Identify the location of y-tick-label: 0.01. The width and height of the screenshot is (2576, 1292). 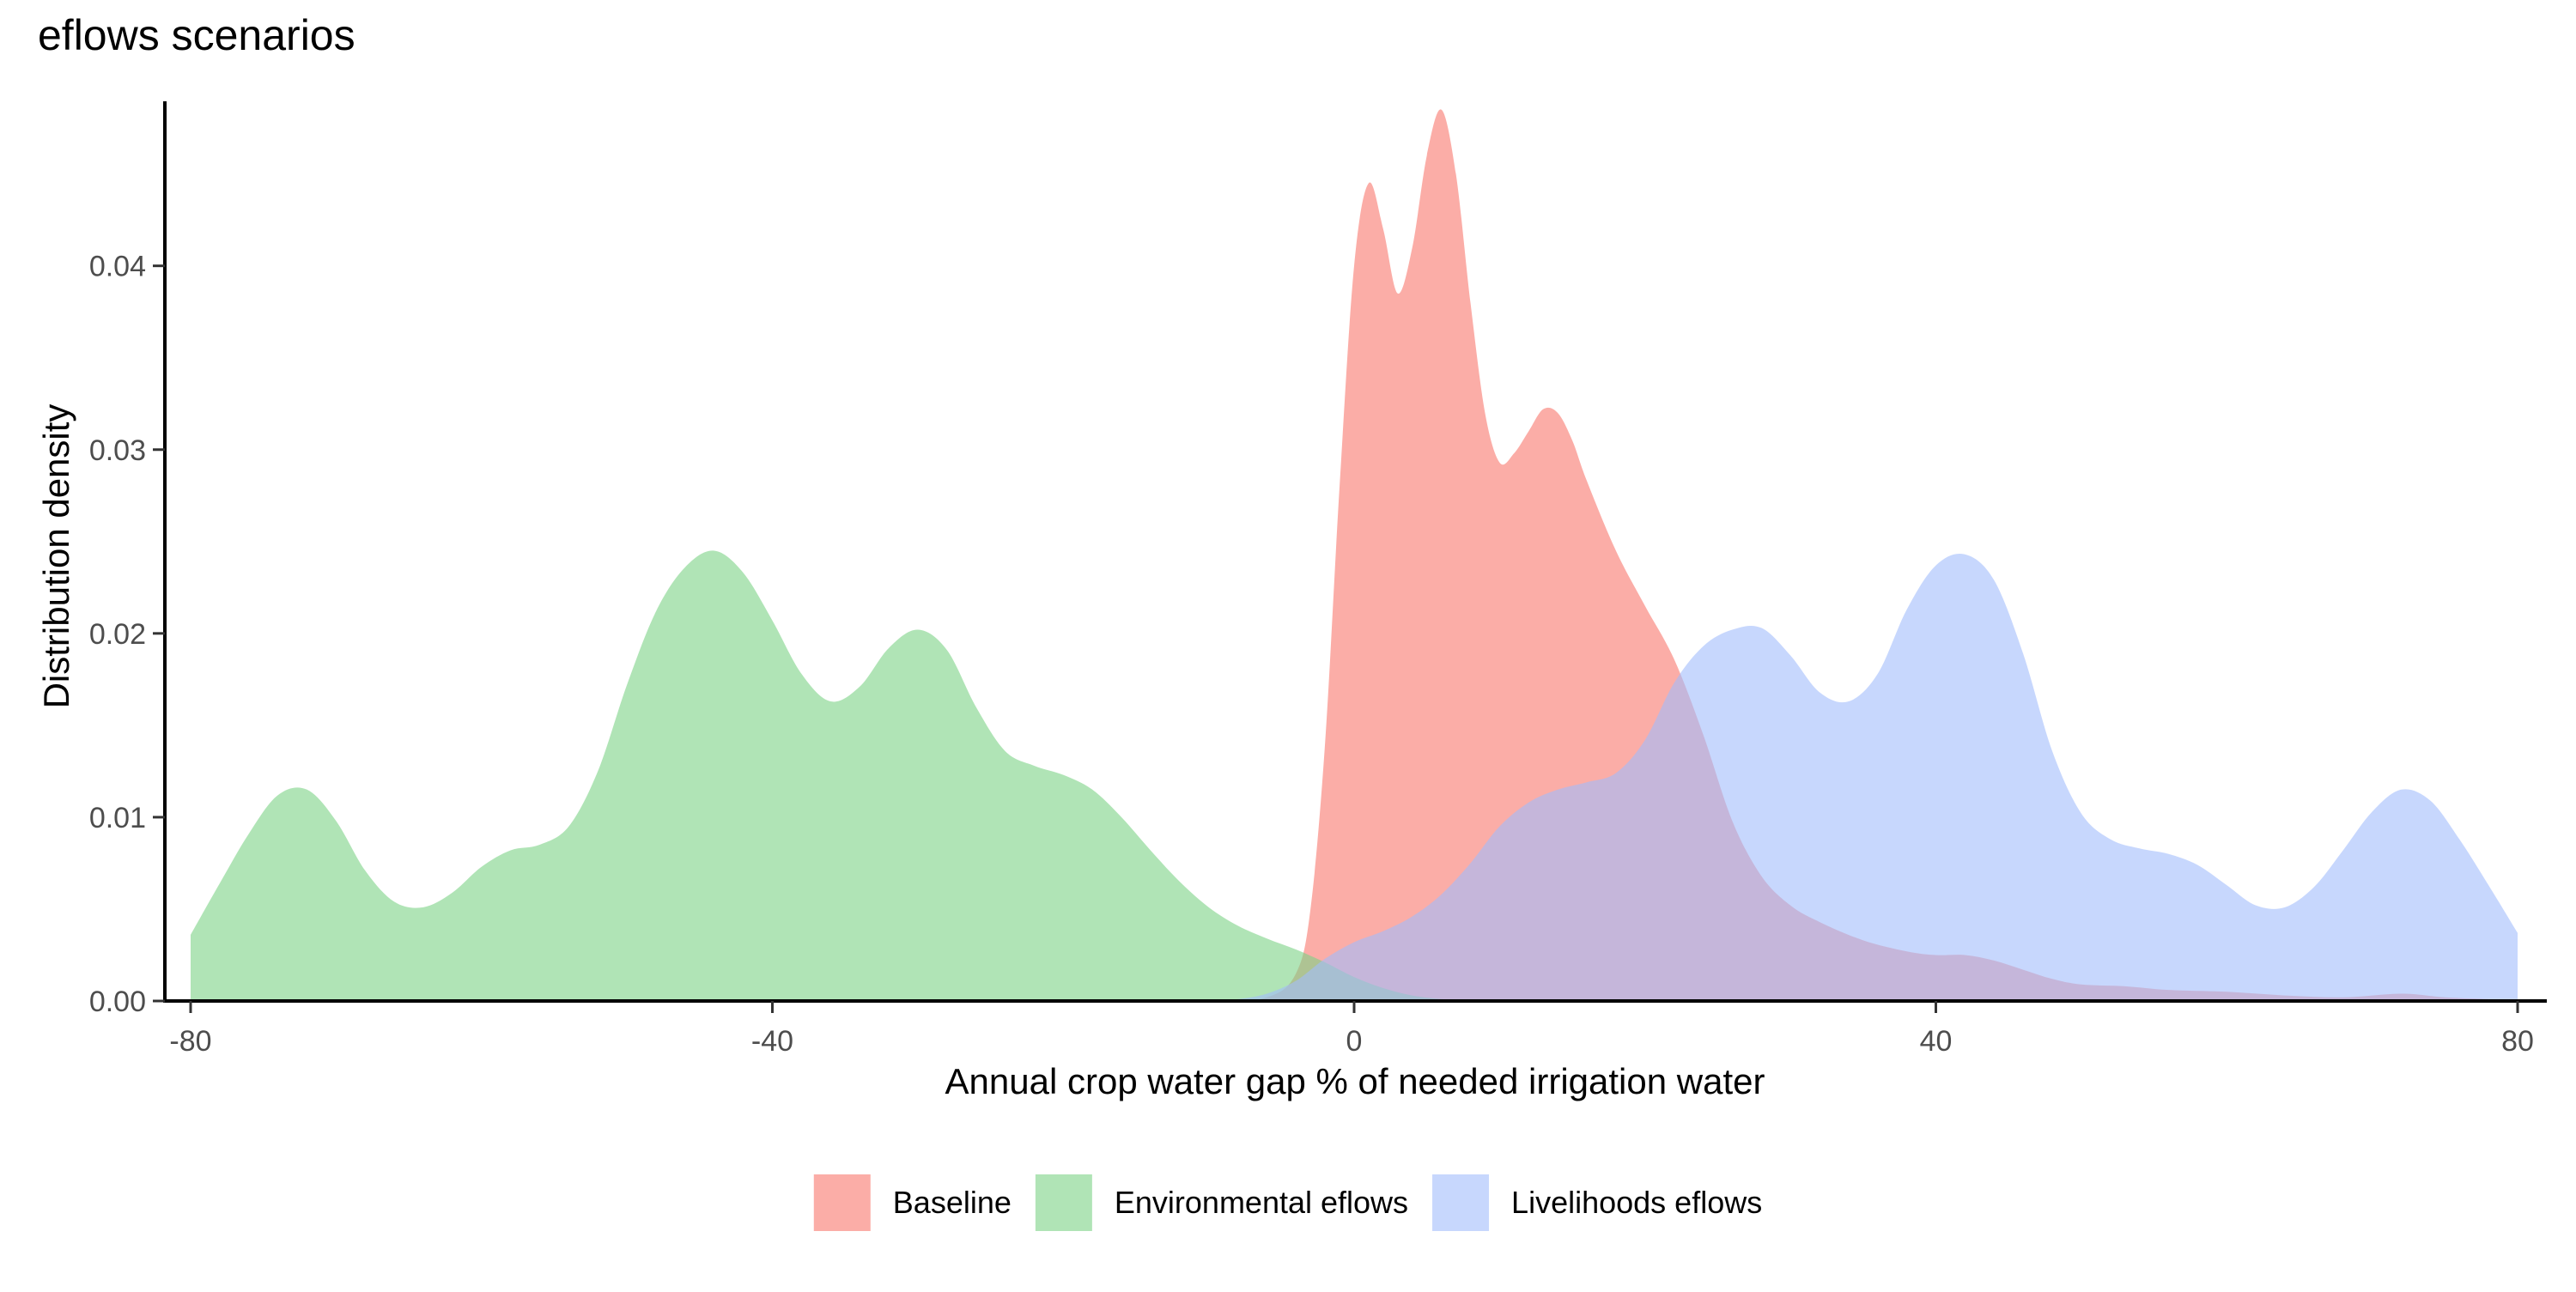
(117, 818).